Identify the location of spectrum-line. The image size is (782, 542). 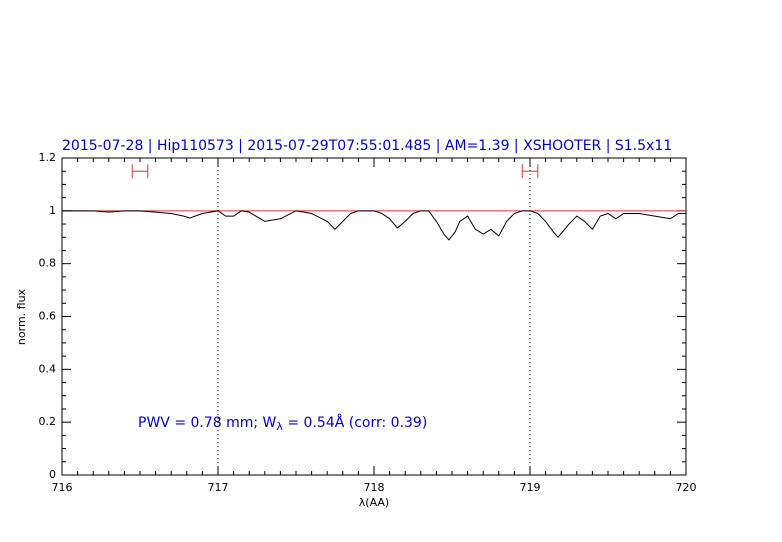
(374, 225).